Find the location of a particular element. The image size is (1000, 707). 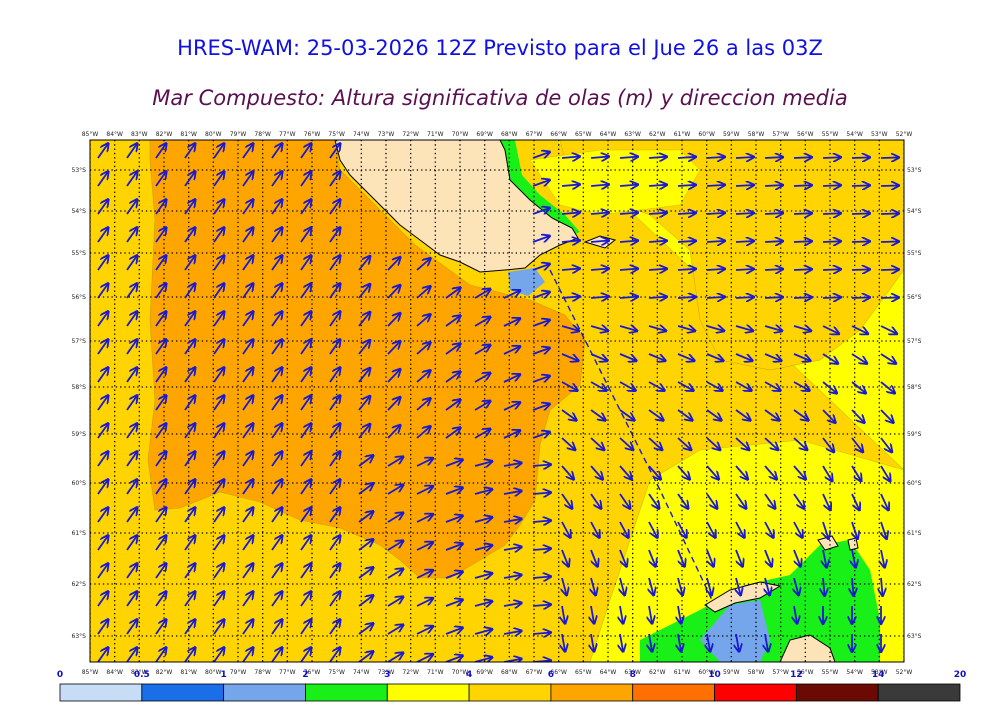

colorbar-tick: 1 is located at coordinates (224, 675).